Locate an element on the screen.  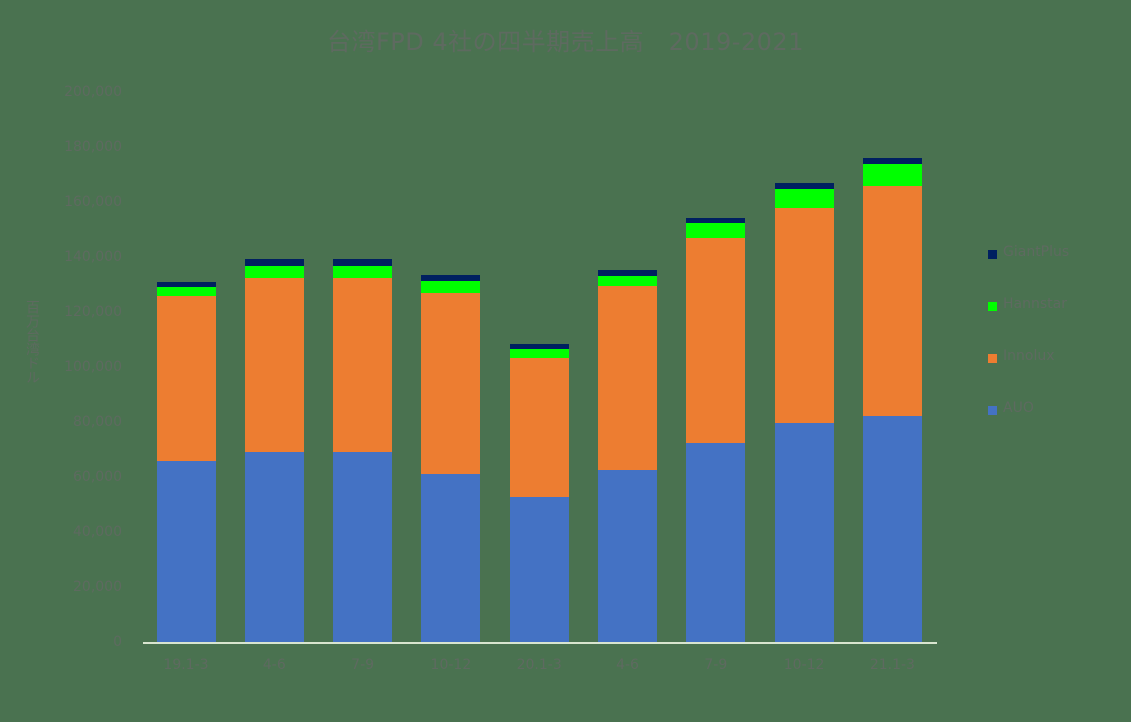
y-tick-label: 0 is located at coordinates (117, 642).